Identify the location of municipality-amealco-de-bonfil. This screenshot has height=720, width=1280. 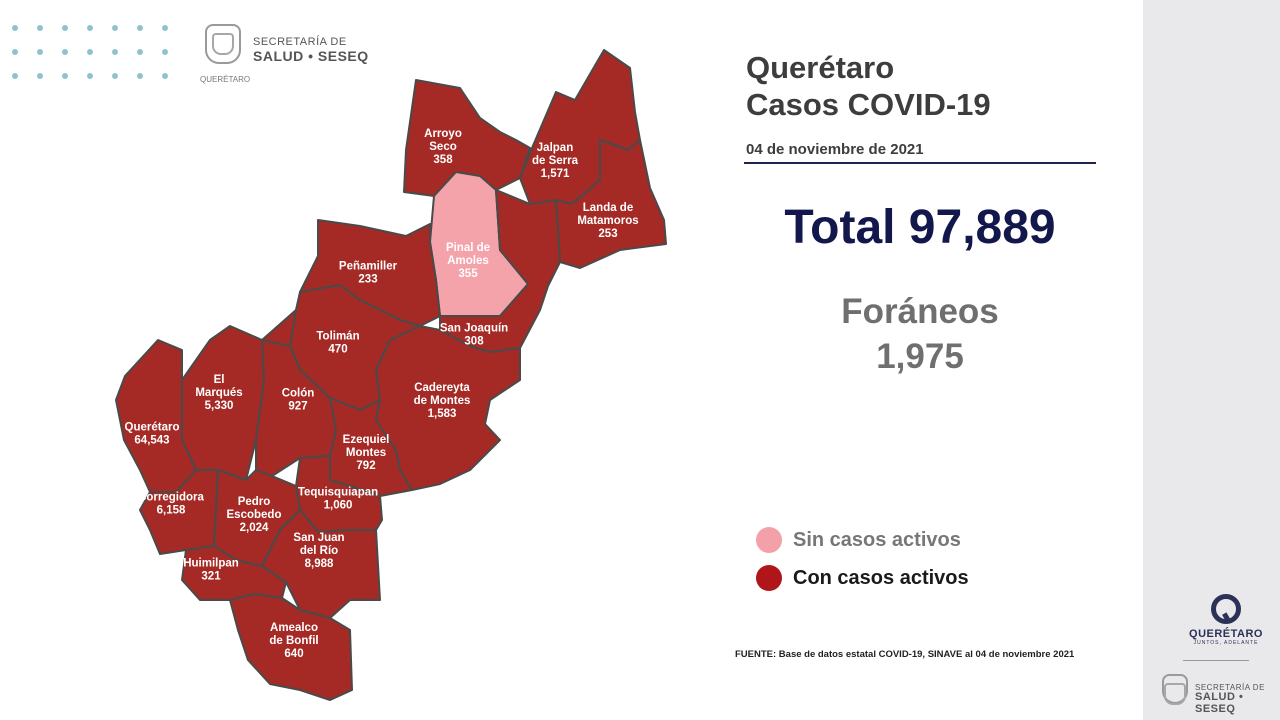
(291, 647).